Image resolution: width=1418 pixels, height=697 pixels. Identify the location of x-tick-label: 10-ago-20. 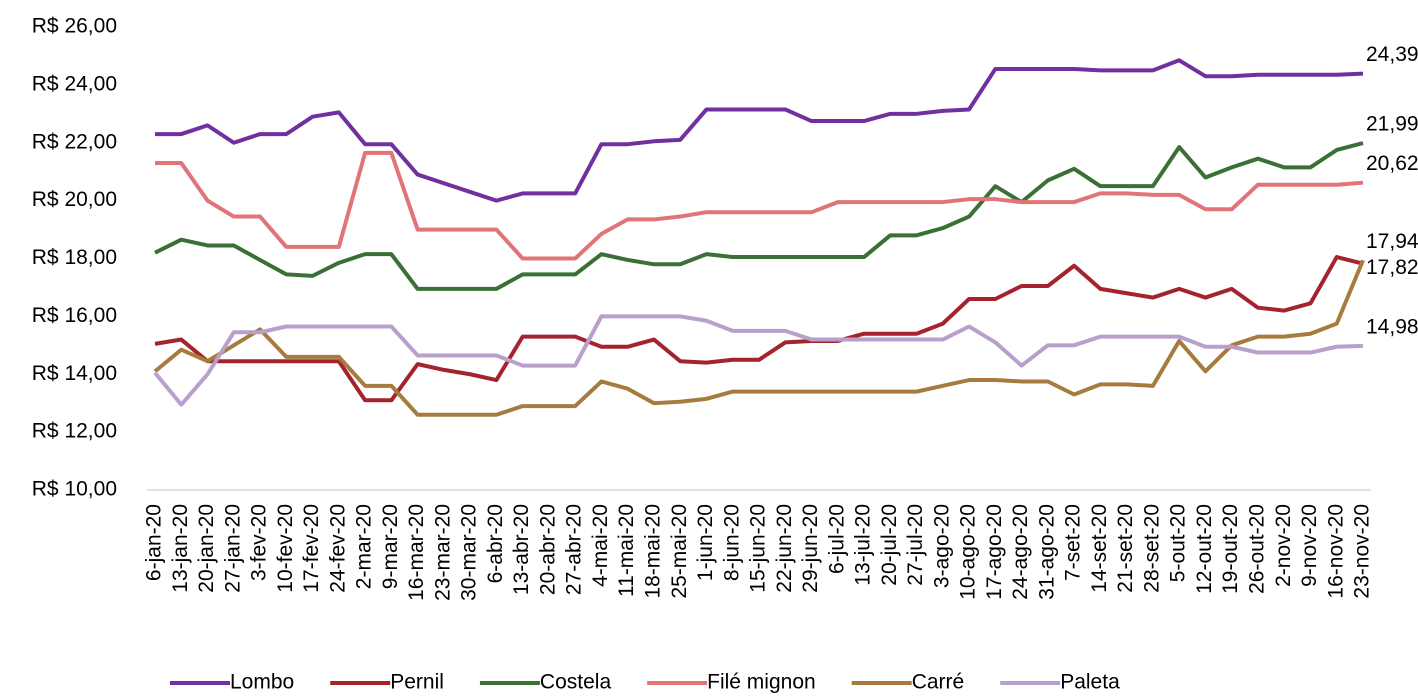
(968, 552).